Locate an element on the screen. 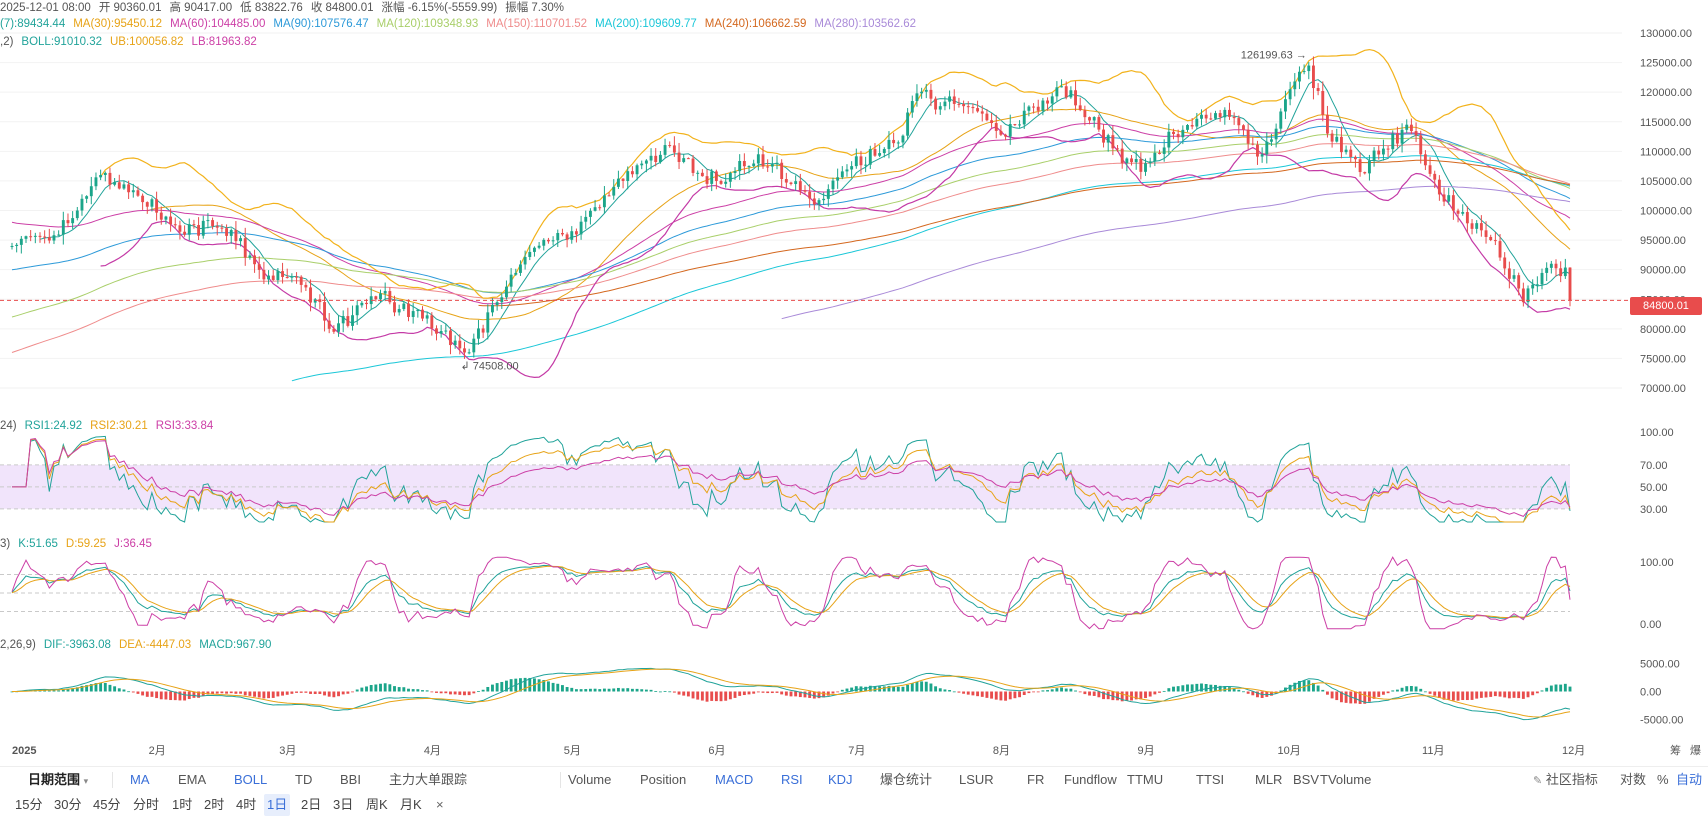  sub-indicator-6-button: LSUR is located at coordinates (976, 779).